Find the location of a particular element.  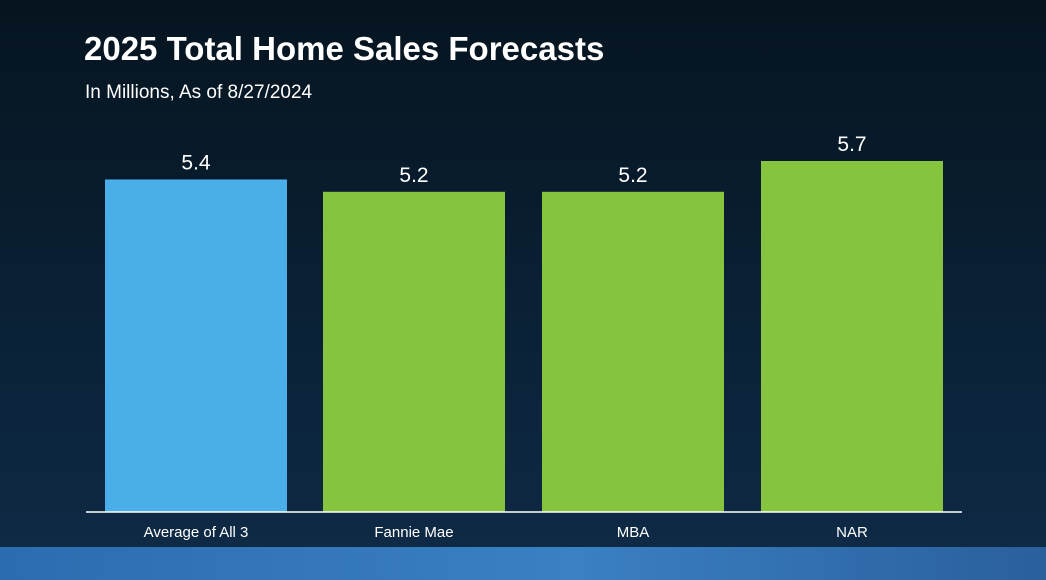

bar-fannie-mae is located at coordinates (414, 351).